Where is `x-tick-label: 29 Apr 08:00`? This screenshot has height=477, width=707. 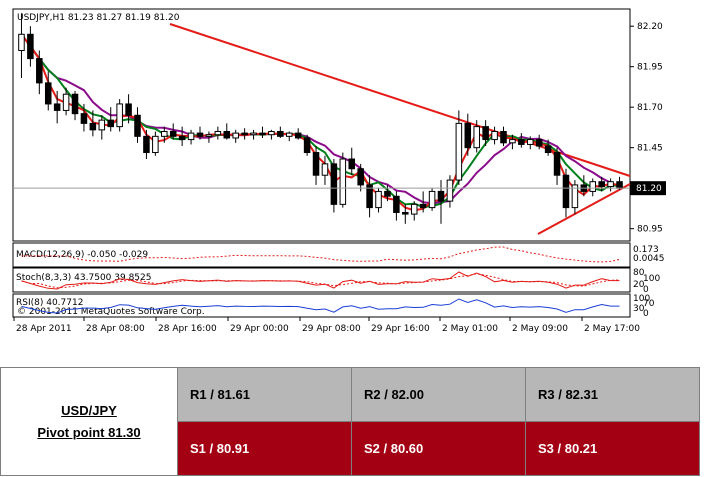
x-tick-label: 29 Apr 08:00 is located at coordinates (331, 329).